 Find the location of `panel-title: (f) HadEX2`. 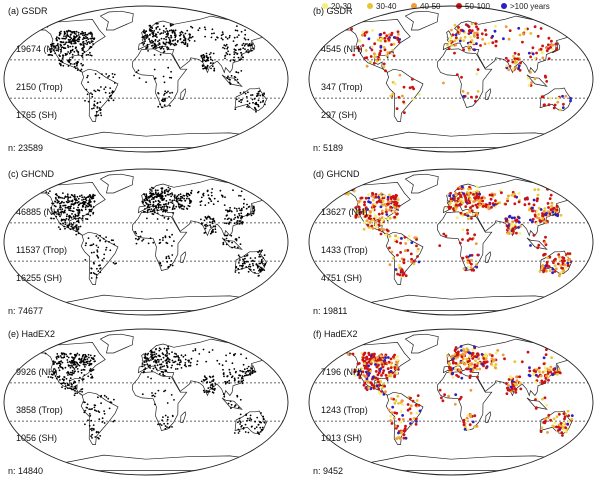

panel-title: (f) HadEX2 is located at coordinates (335, 334).